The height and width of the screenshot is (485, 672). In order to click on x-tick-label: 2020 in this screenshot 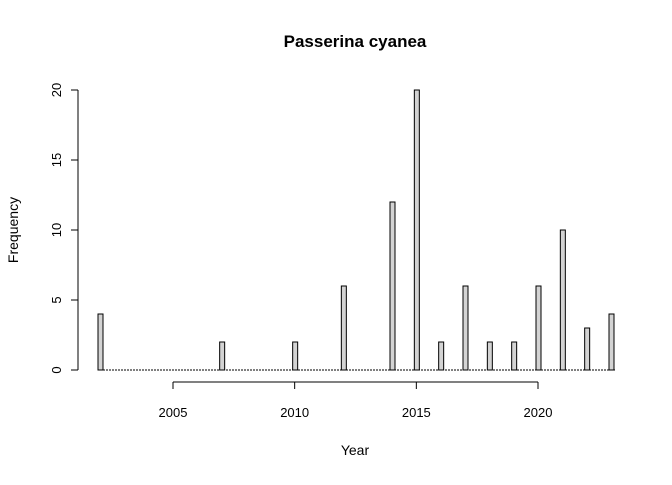, I will do `click(538, 412)`.